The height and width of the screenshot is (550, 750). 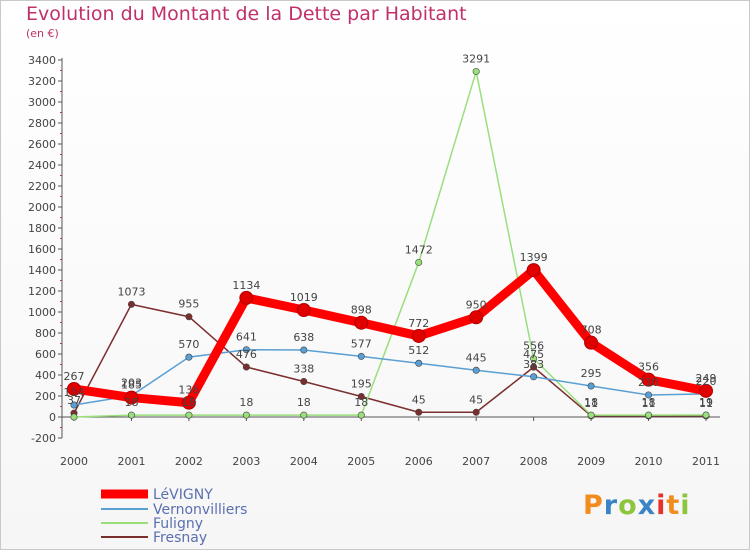 What do you see at coordinates (42, 291) in the screenshot?
I see `y-tick-label: 1200` at bounding box center [42, 291].